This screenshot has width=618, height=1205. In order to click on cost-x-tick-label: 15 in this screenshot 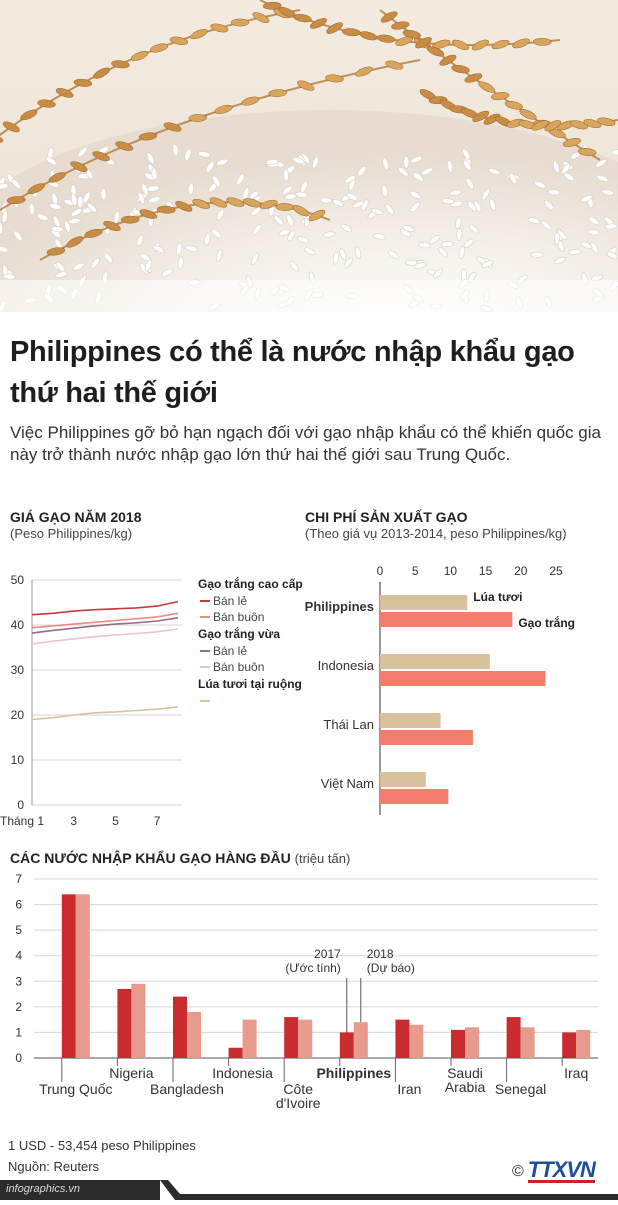, I will do `click(486, 571)`.